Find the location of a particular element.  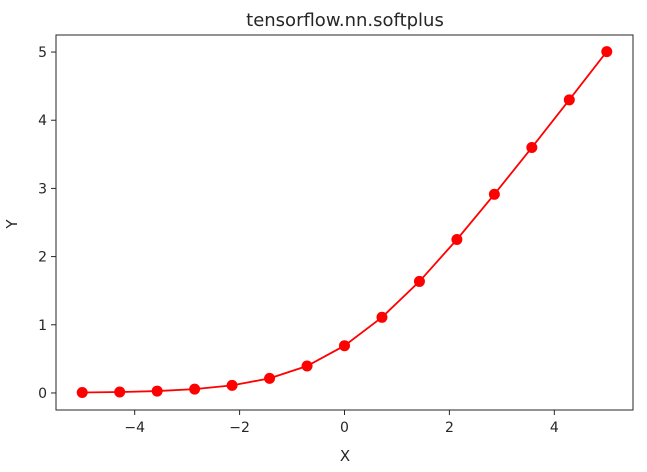

x-tick-label: 2 is located at coordinates (449, 428).